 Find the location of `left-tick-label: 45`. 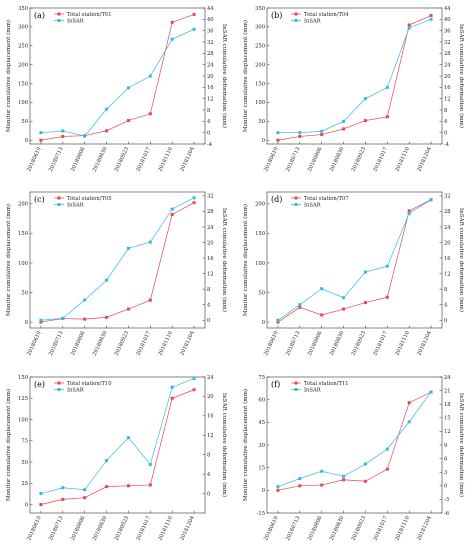

left-tick-label: 45 is located at coordinates (261, 423).